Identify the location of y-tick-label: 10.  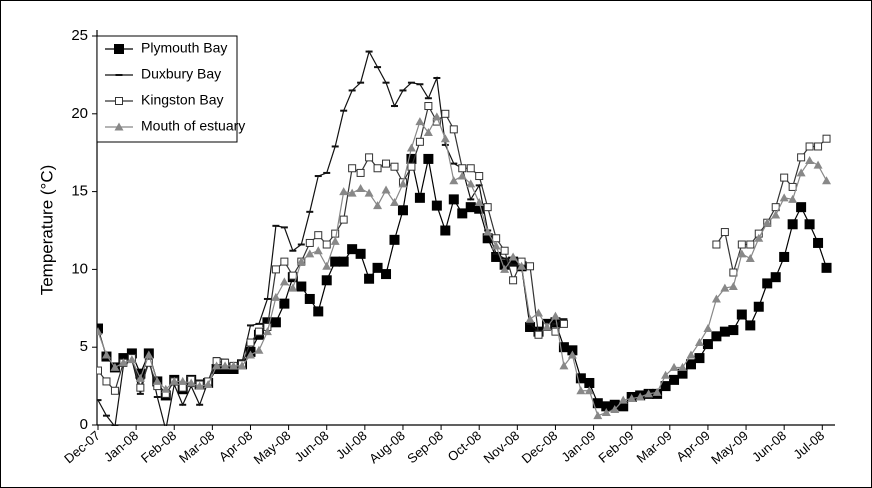
(79, 268).